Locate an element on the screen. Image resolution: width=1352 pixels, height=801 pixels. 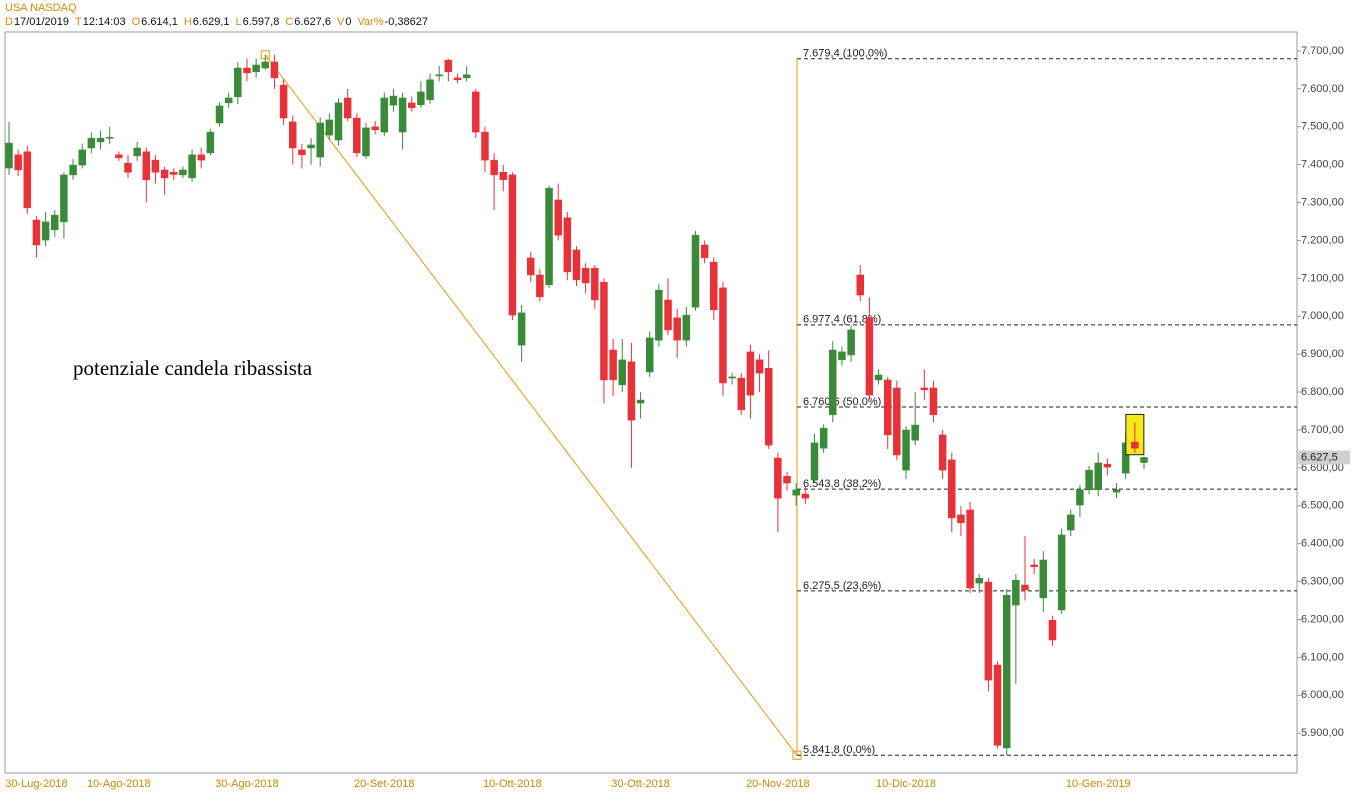
y-tick-label: 7.700,00 is located at coordinates (1322, 51).